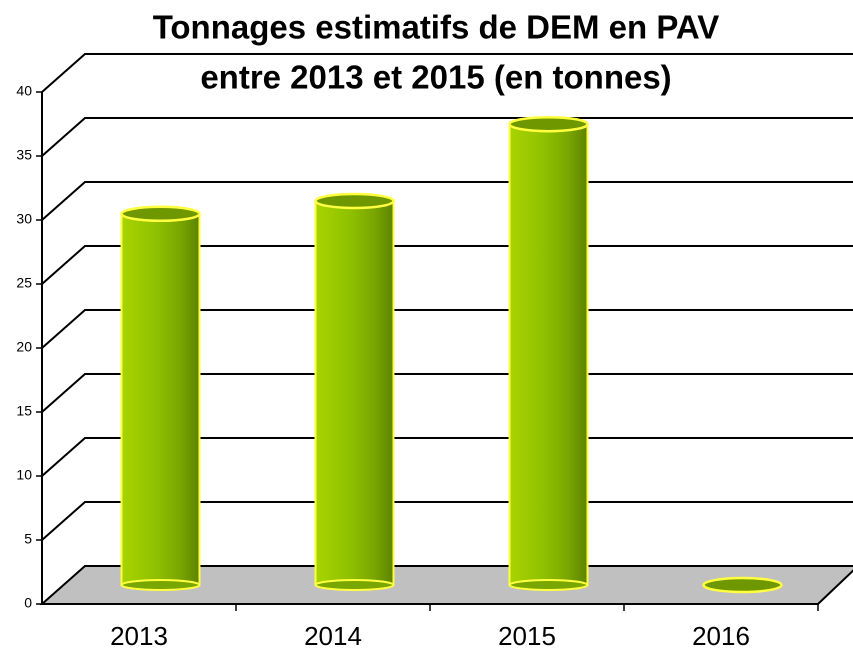  Describe the element at coordinates (24, 411) in the screenshot. I see `y-tick-label: 15` at that location.